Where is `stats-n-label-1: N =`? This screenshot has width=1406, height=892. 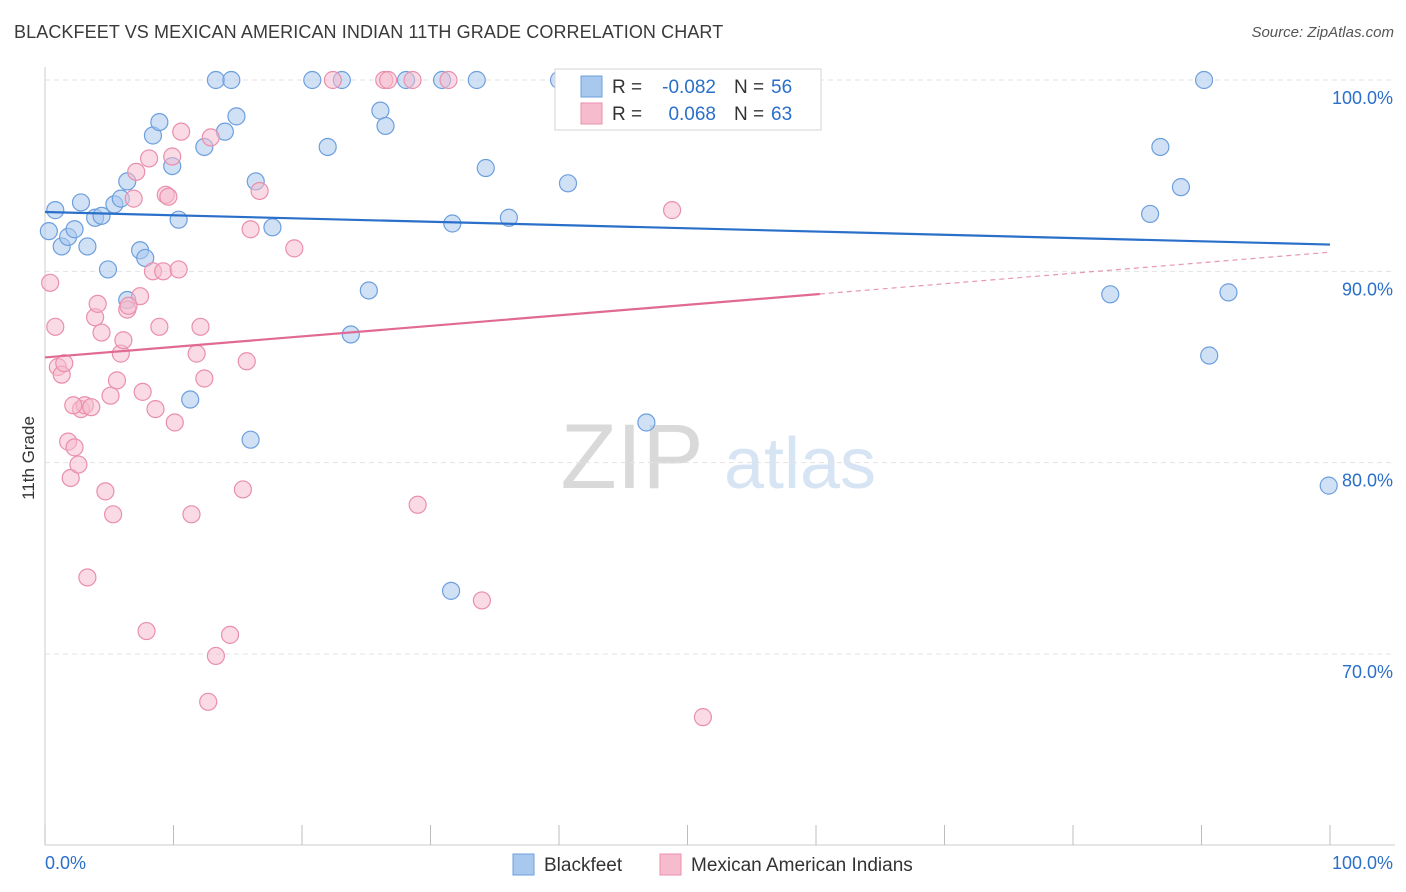
stats-n-label-1: N = is located at coordinates (749, 87).